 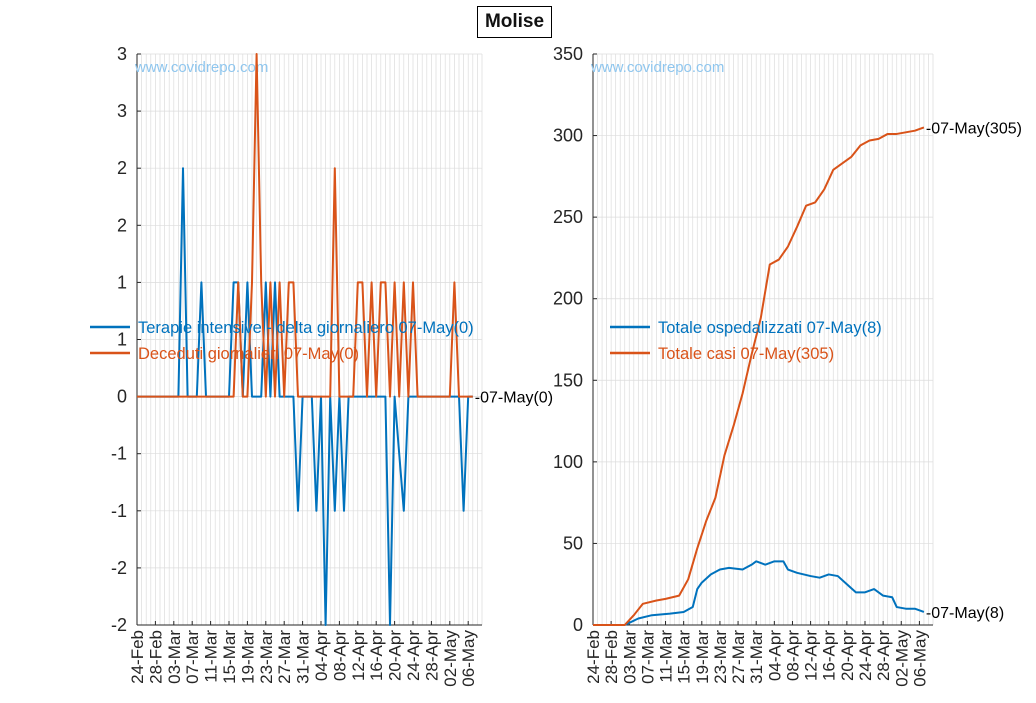 I want to click on y-tick-label: 150, so click(x=568, y=380).